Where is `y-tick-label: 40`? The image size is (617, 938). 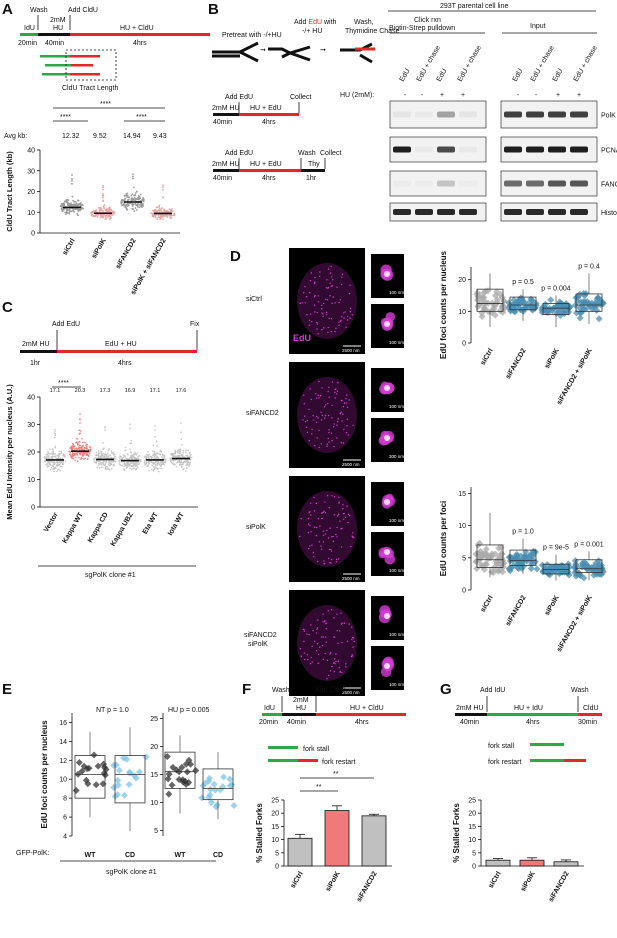
y-tick-label: 40 is located at coordinates (31, 151).